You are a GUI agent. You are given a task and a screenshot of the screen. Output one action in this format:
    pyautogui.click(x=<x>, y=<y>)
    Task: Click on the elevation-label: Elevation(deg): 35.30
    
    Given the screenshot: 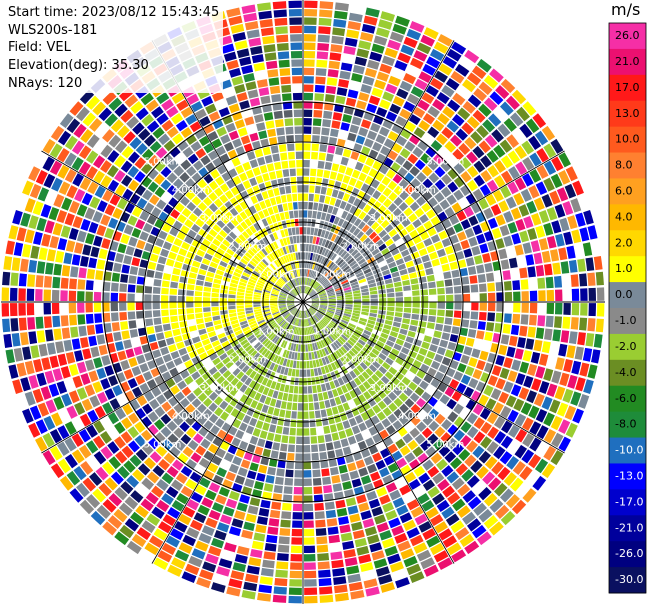 What is the action you would take?
    pyautogui.click(x=78, y=65)
    